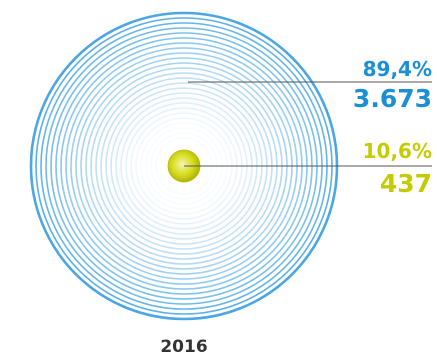 The height and width of the screenshot is (354, 437). What do you see at coordinates (397, 151) in the screenshot?
I see `percent-label-yellow: 10,6%` at bounding box center [397, 151].